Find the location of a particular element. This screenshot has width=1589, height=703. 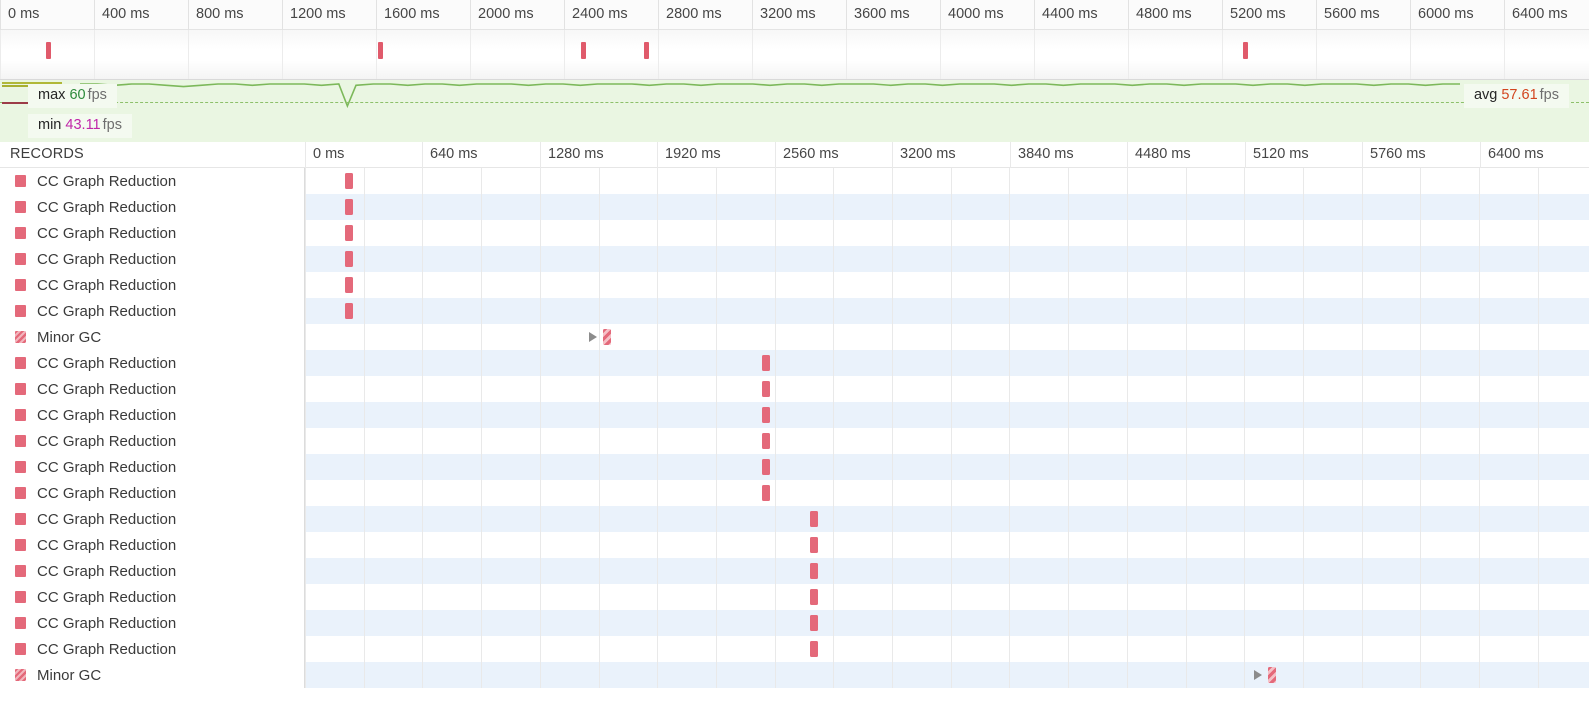

overview-tick: 1600 ms is located at coordinates (408, 15).